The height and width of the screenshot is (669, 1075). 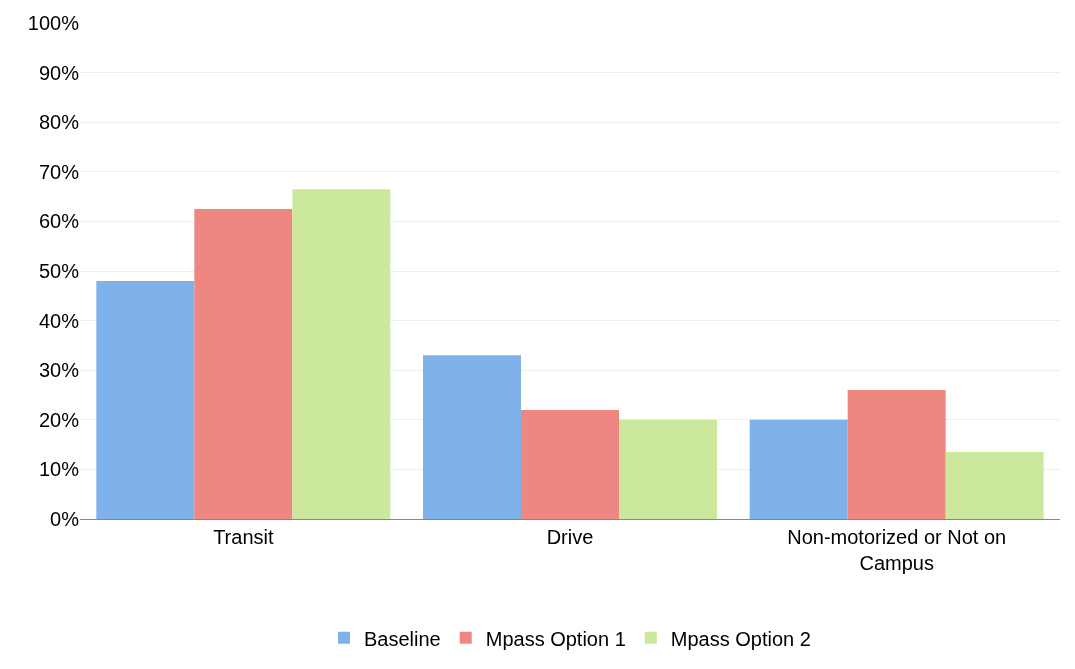 I want to click on x-tick-label: Drive, so click(x=570, y=537).